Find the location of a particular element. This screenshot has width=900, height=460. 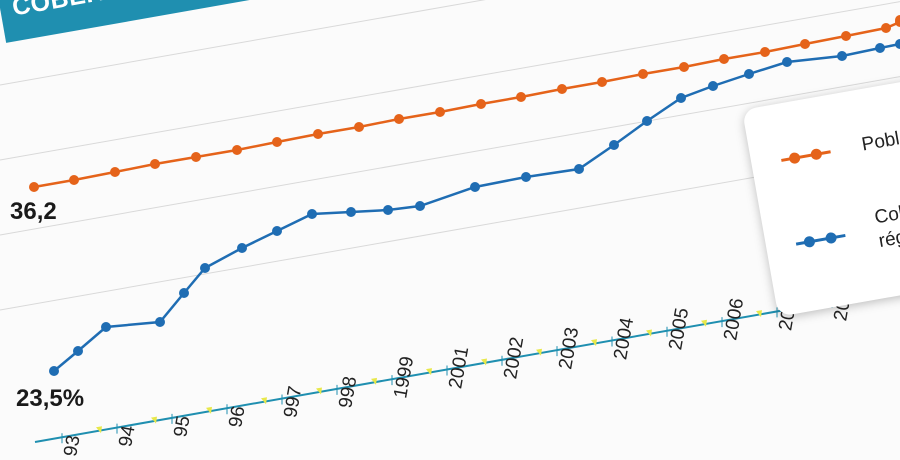

x-tick-label: 2003 is located at coordinates (569, 348).